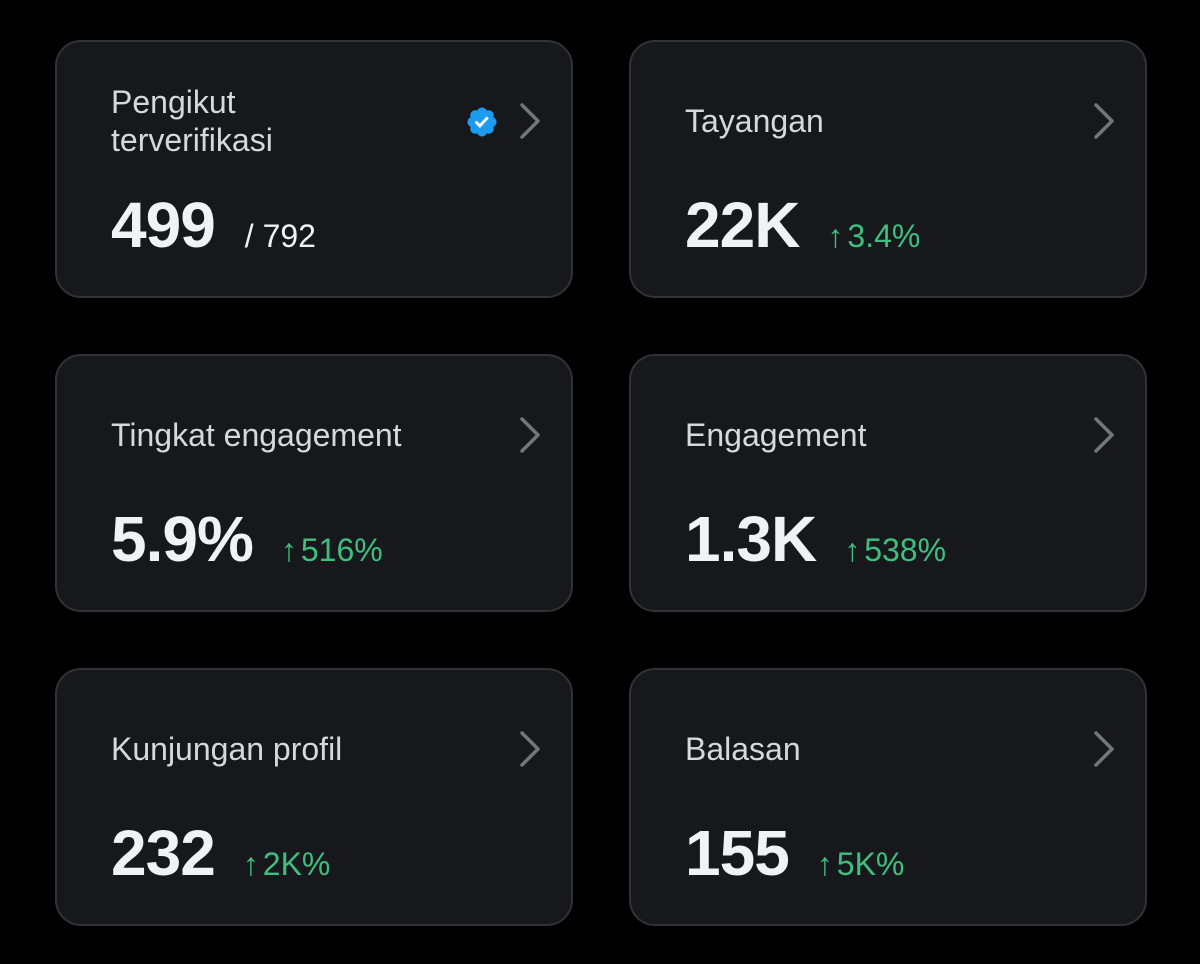 The image size is (1200, 964). Describe the element at coordinates (870, 864) in the screenshot. I see `metric-delta-value: 5K%` at that location.